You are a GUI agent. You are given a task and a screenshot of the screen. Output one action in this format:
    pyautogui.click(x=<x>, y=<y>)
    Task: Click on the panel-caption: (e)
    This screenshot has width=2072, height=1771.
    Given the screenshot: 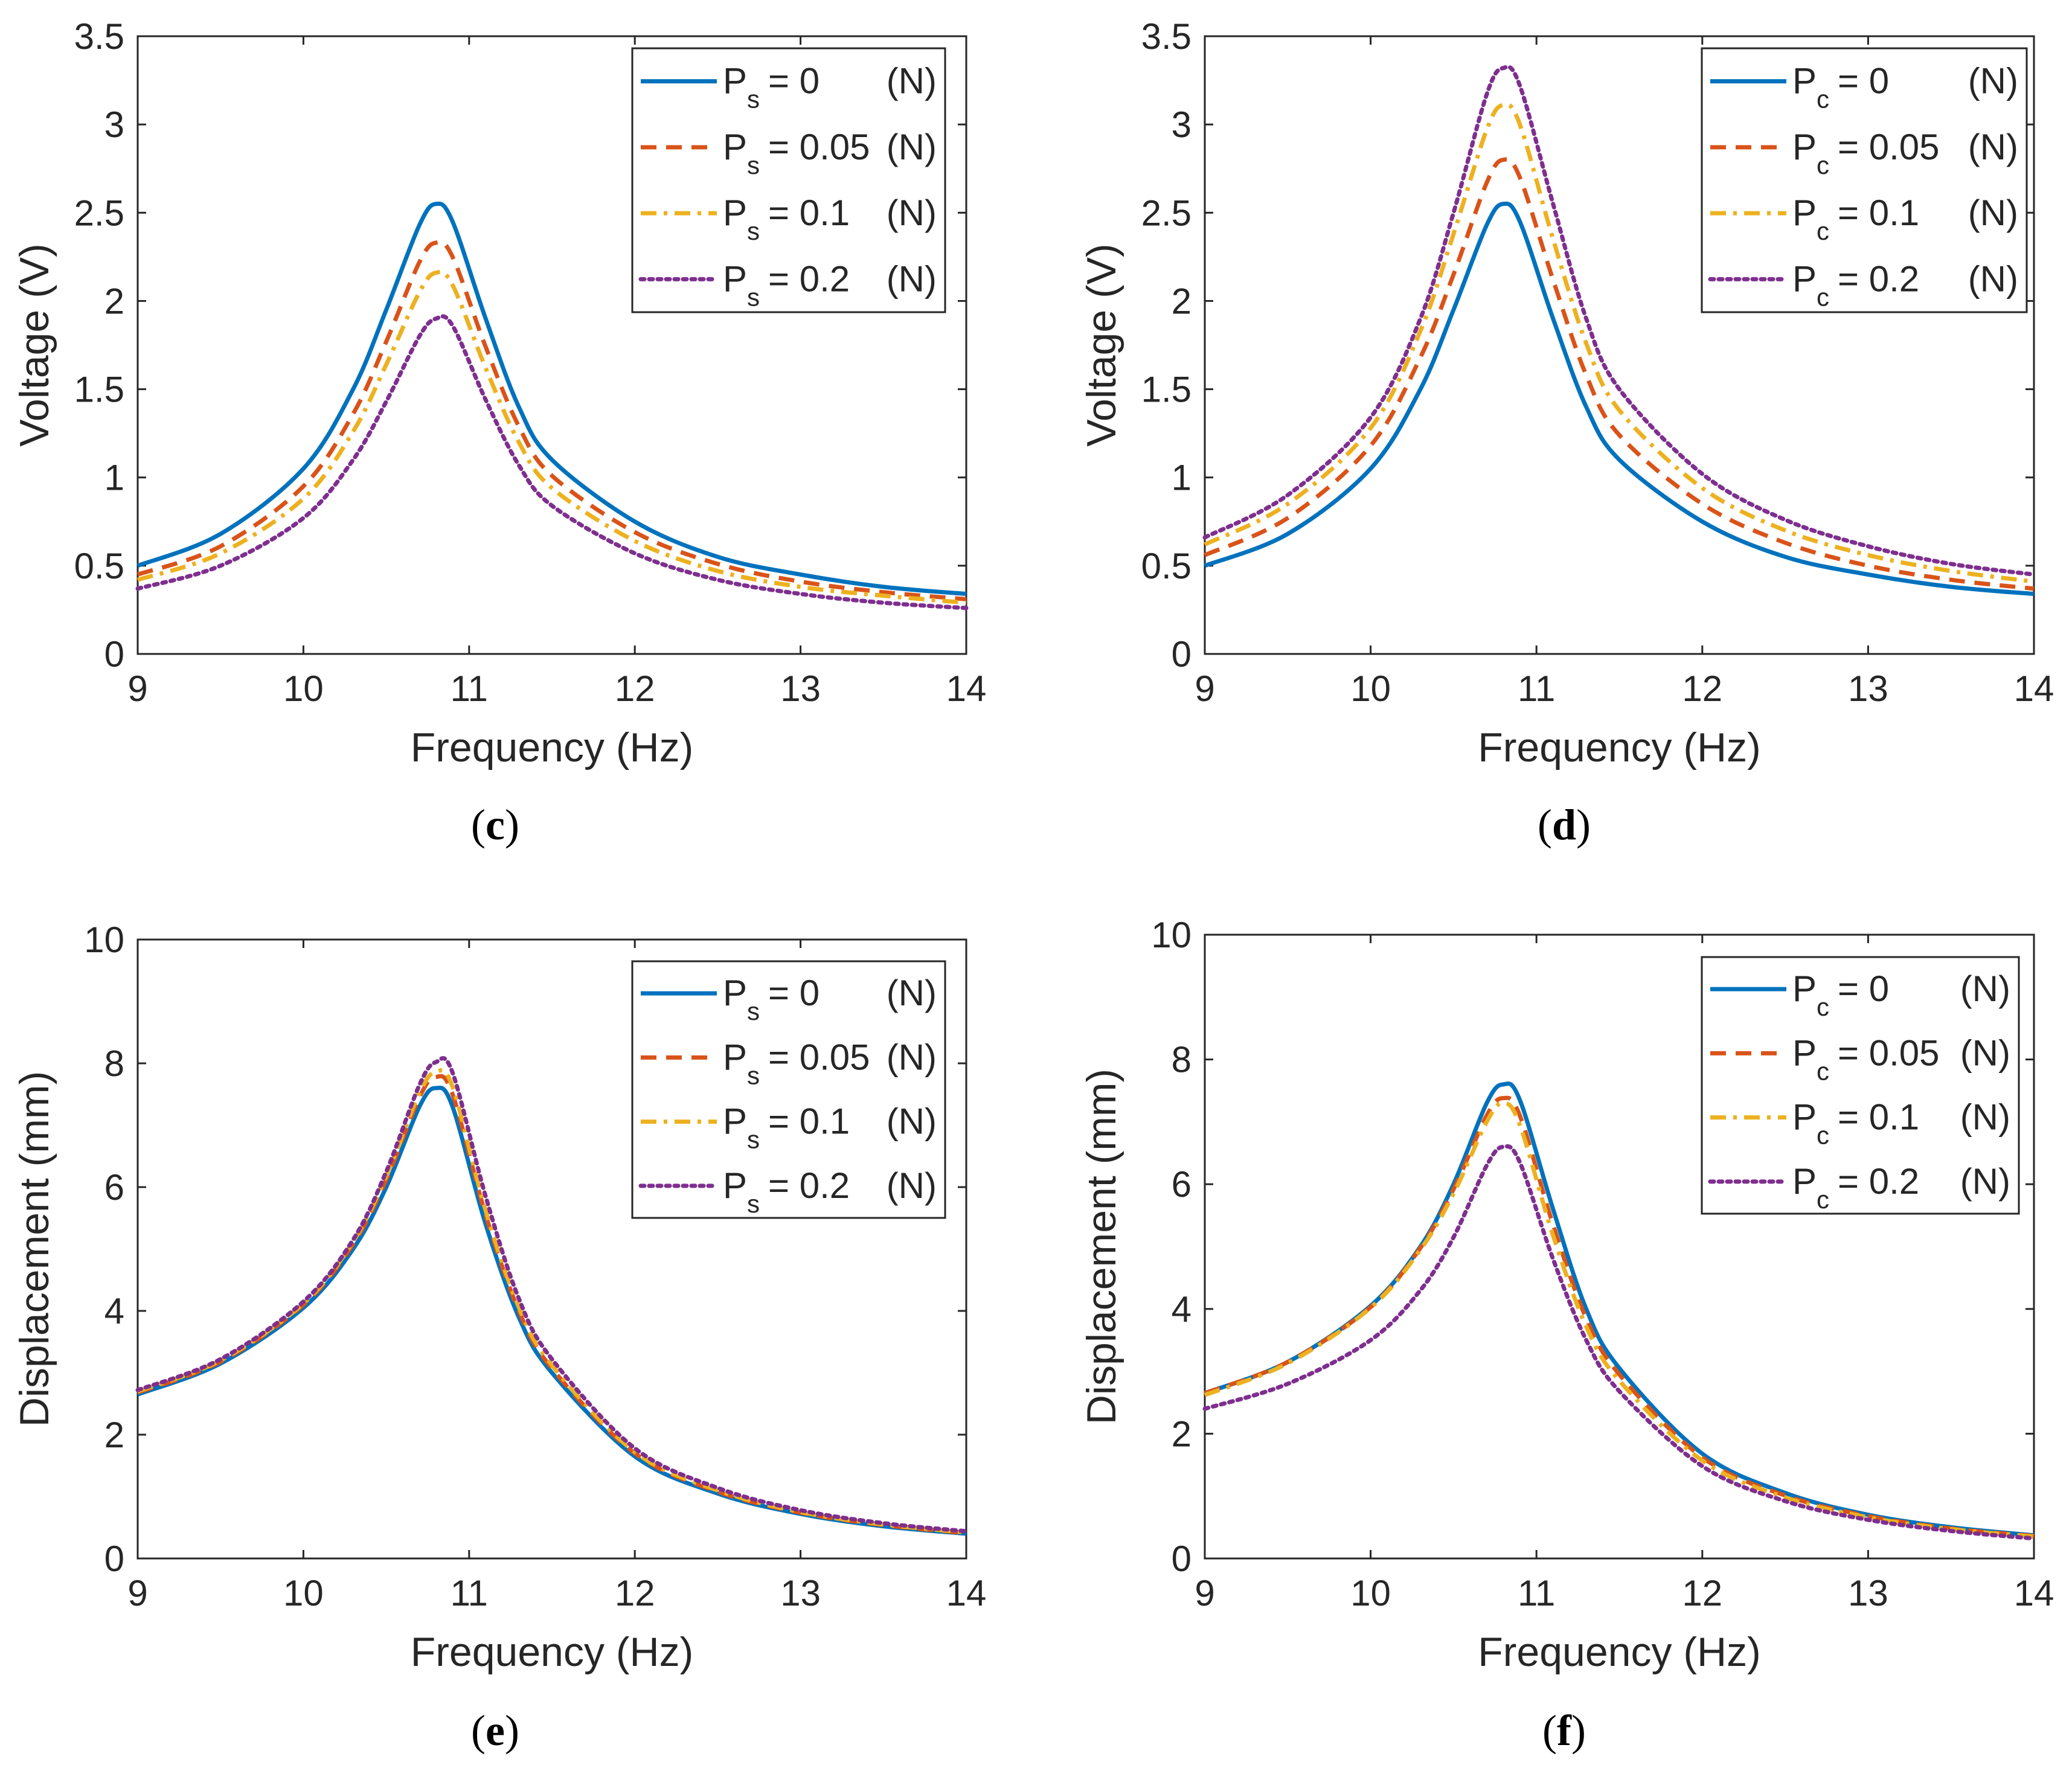 What is the action you would take?
    pyautogui.click(x=495, y=1730)
    